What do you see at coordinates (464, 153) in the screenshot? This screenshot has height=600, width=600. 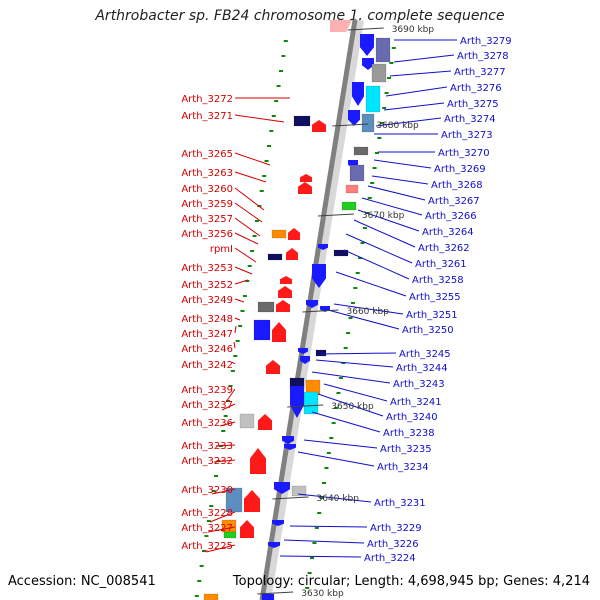 I see `gene-label-right: Arth_3270` at bounding box center [464, 153].